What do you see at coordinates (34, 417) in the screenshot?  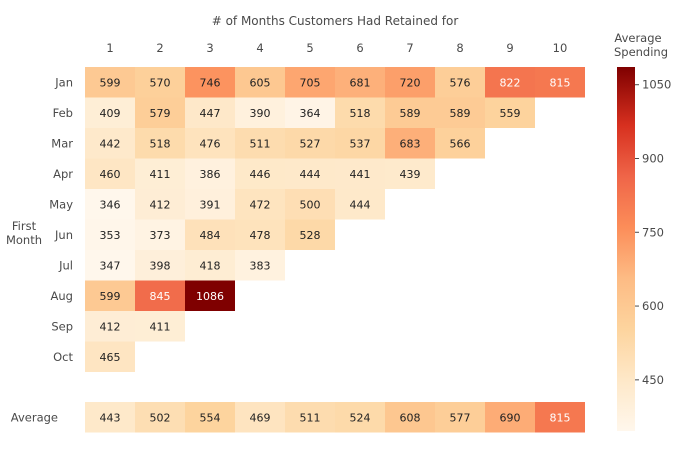 I see `average-row-label: Average` at bounding box center [34, 417].